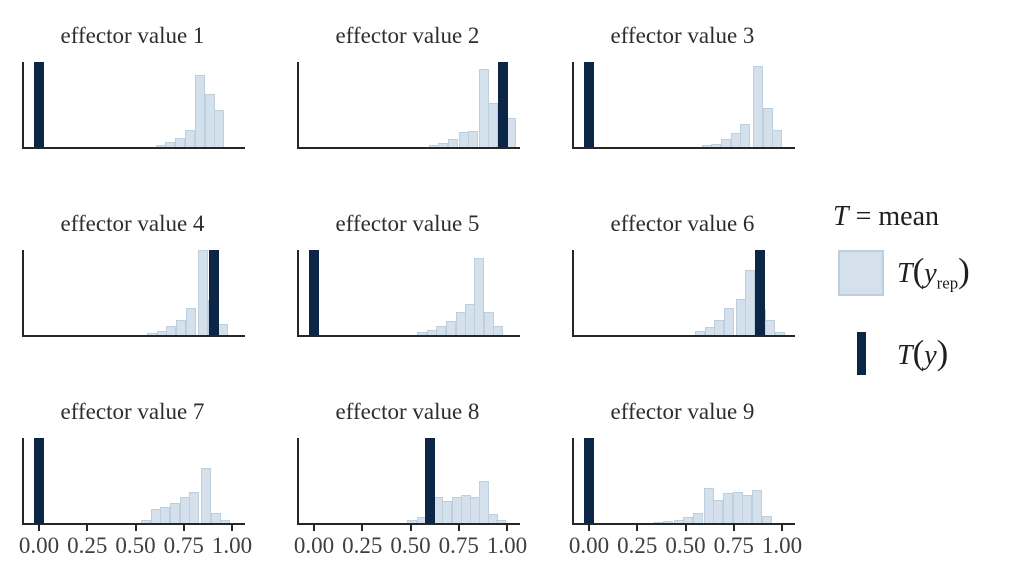 The width and height of the screenshot is (1024, 573). I want to click on close-paren: ), so click(964, 270).